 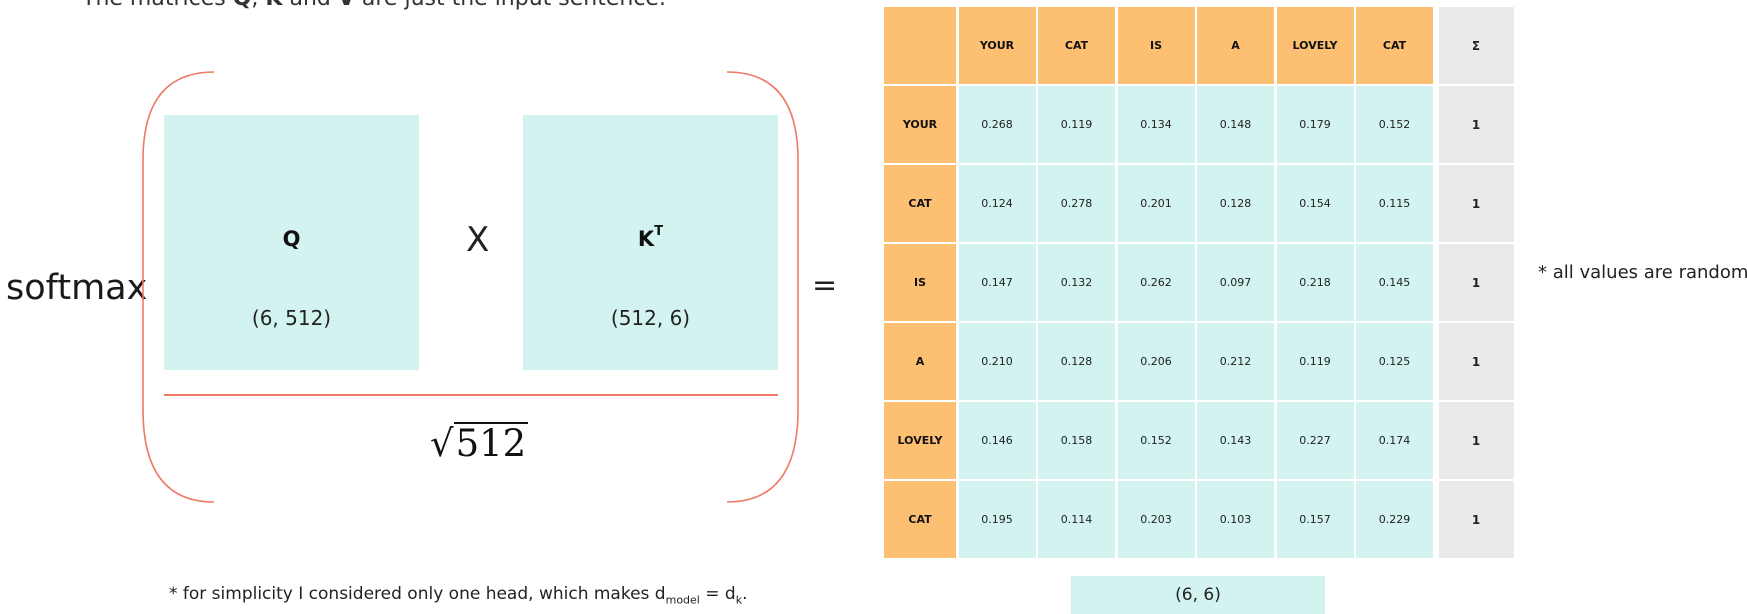 What do you see at coordinates (491, 443) in the screenshot?
I see `sqrt-radicand: 512` at bounding box center [491, 443].